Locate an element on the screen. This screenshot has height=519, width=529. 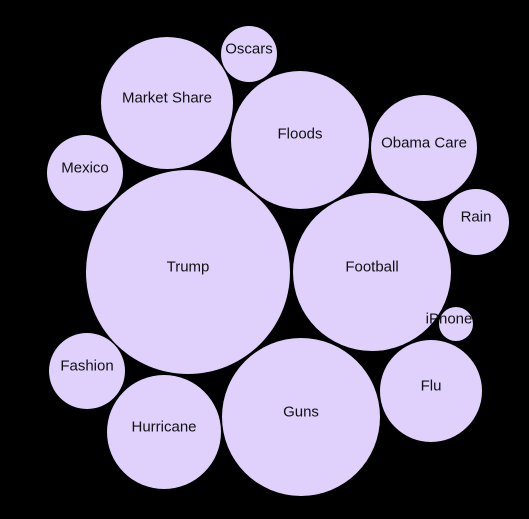
bubble-label-floods: Floods is located at coordinates (299, 134).